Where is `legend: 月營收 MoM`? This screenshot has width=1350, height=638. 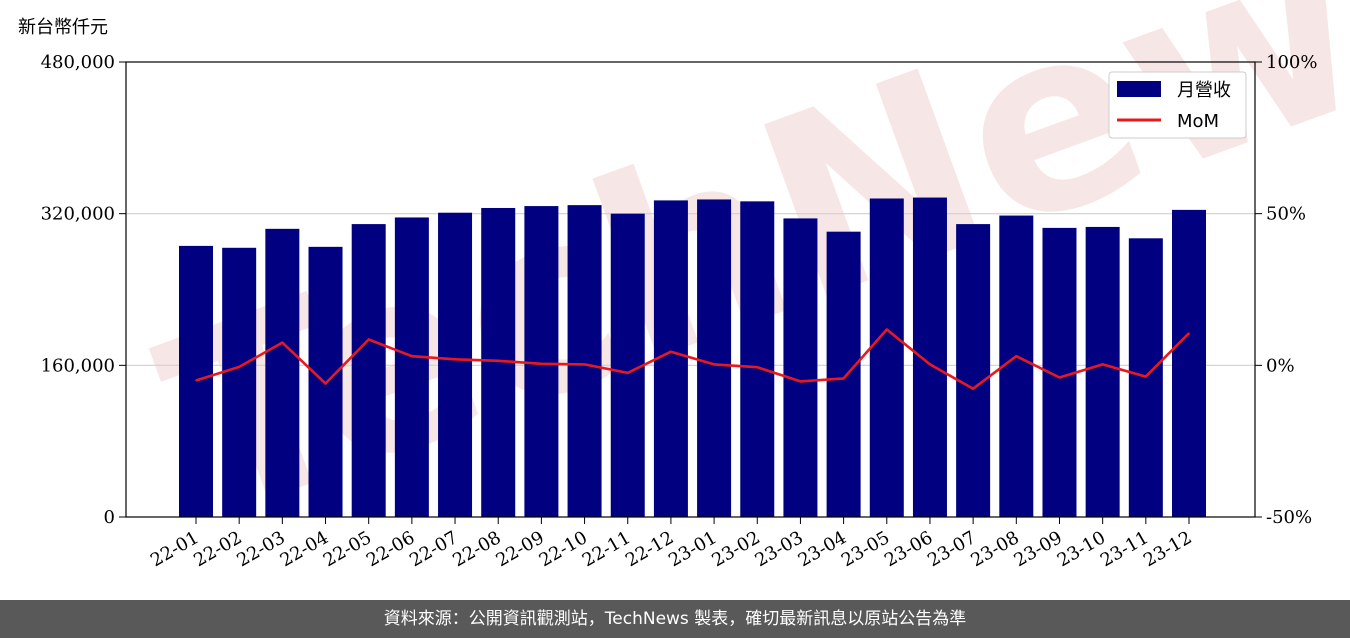
legend: 月營收 MoM is located at coordinates (1177, 105).